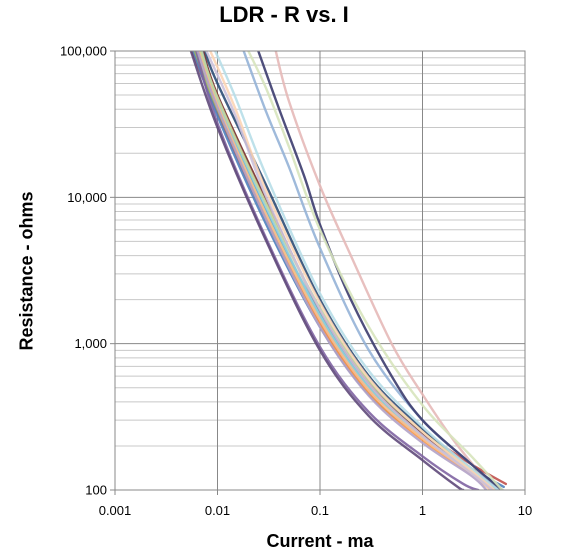 The height and width of the screenshot is (555, 568). I want to click on x-tick-label: 0.01, so click(217, 510).